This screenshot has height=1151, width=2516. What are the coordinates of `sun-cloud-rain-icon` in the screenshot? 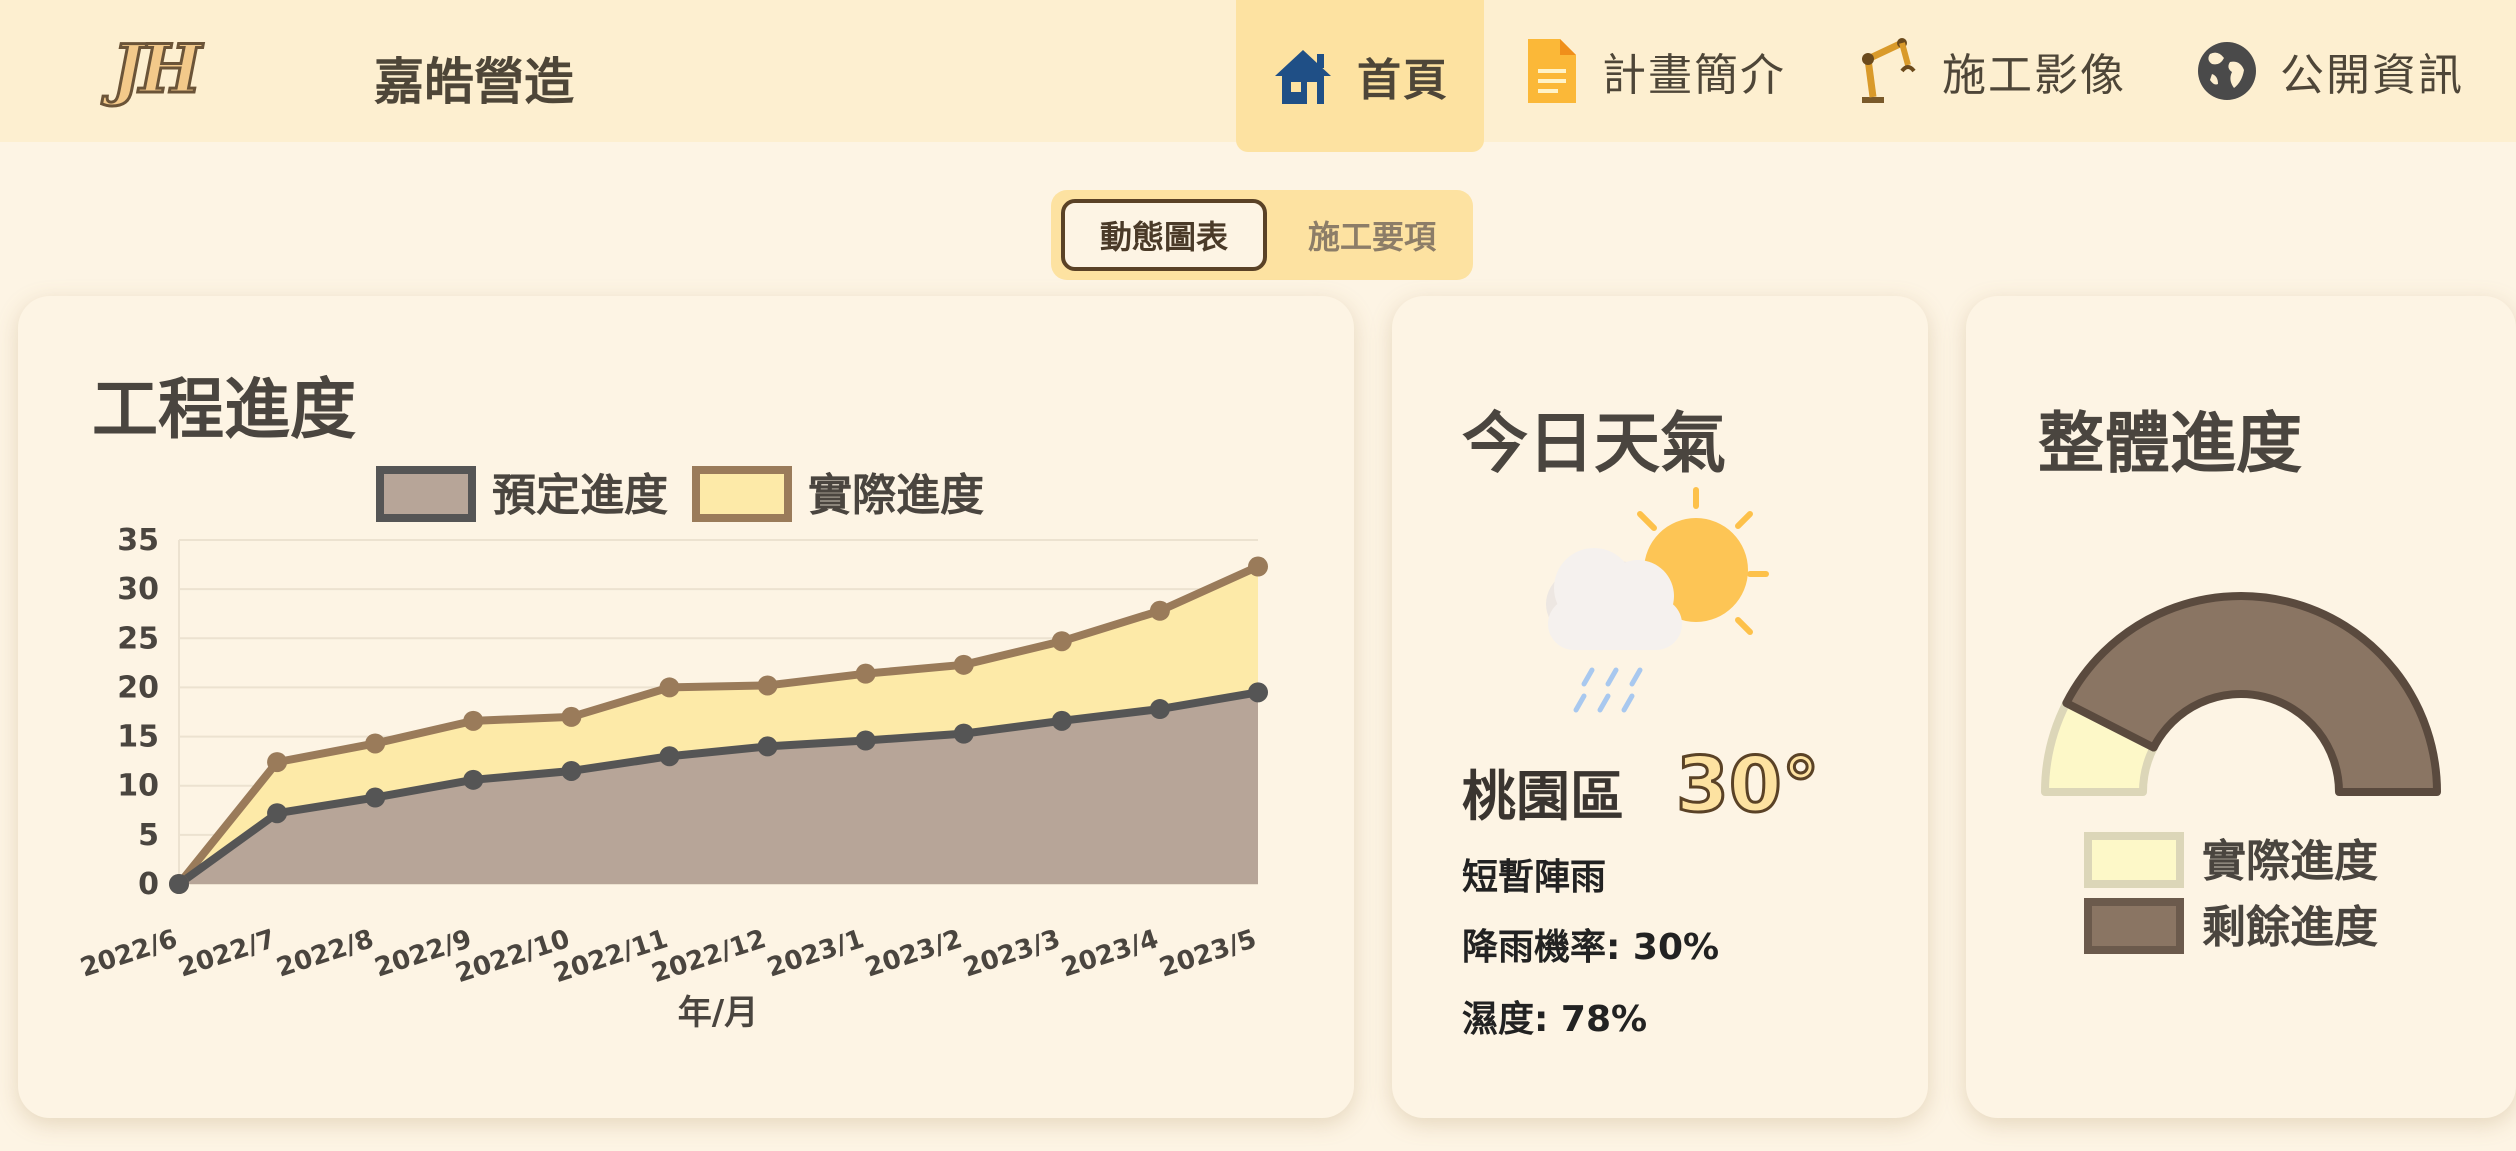 It's located at (1657, 600).